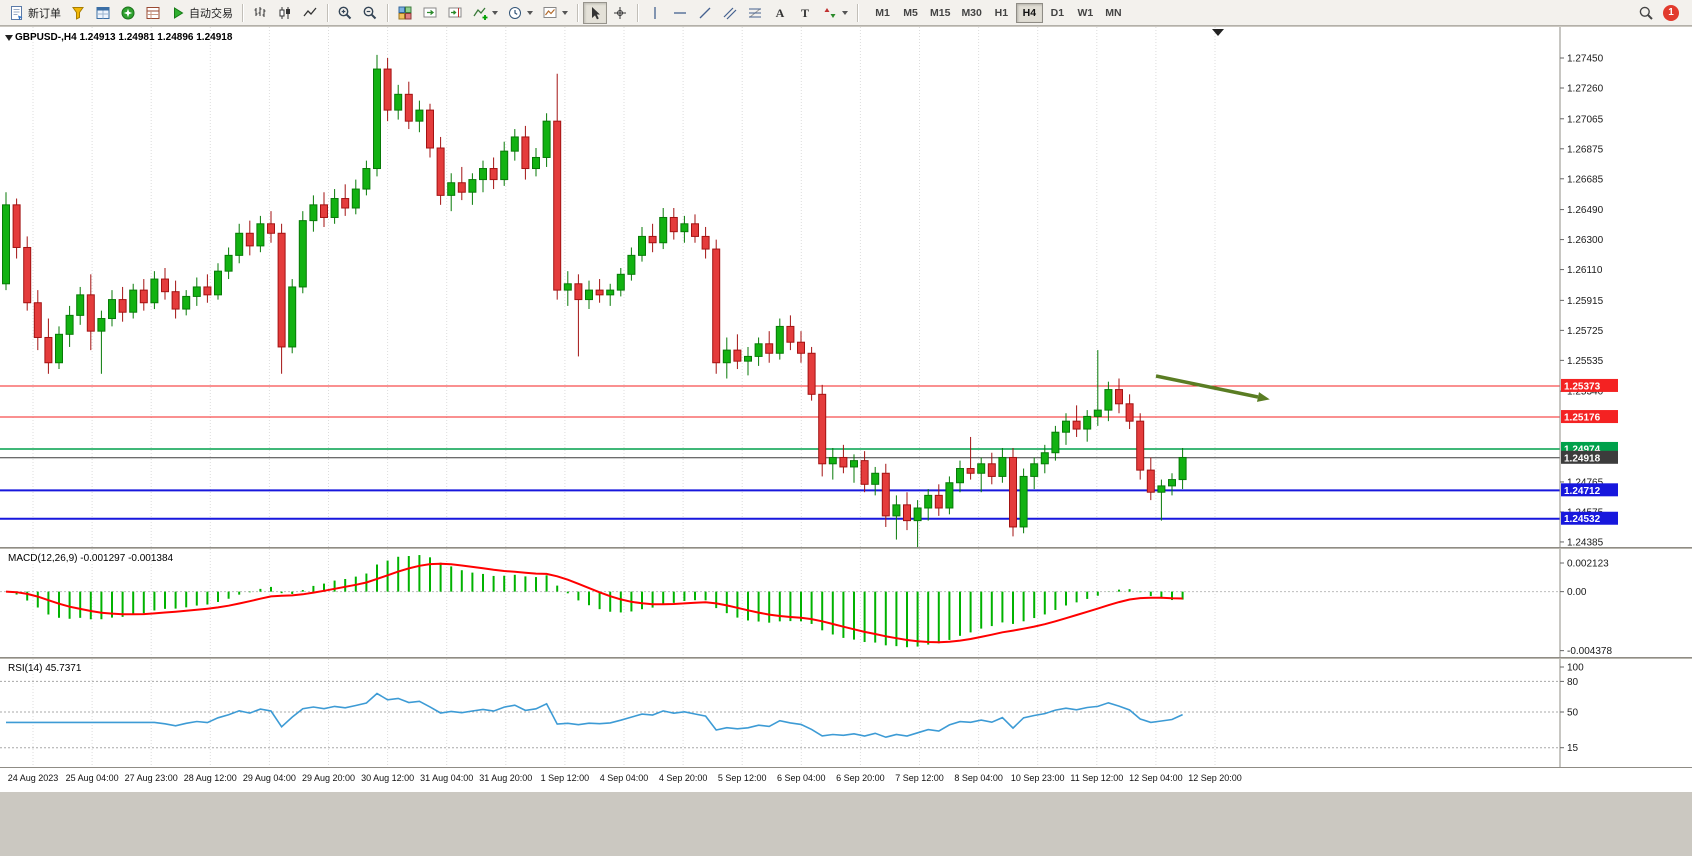 The height and width of the screenshot is (856, 1692). Describe the element at coordinates (555, 13) in the screenshot. I see `templates-button` at that location.